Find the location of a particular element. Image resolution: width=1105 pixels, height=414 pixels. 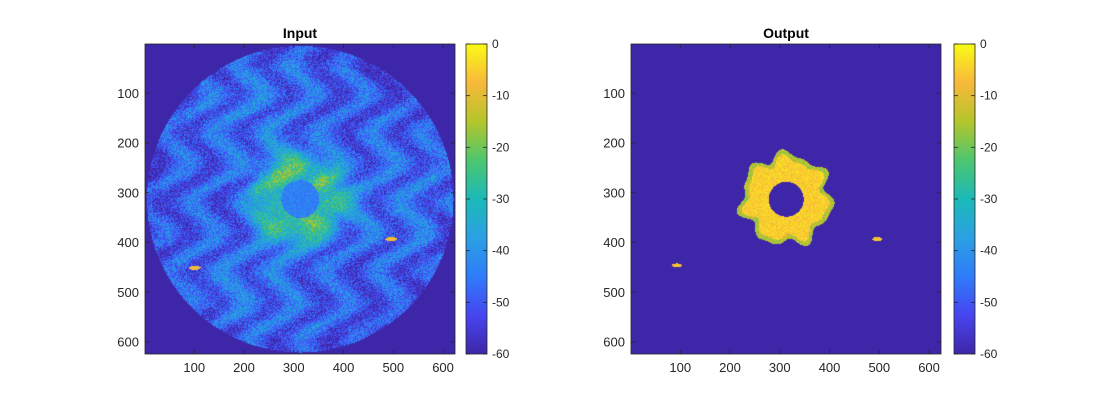

output-colorbar: 0 -10 -20 -30 -40 -50 -60 is located at coordinates (975, 199).